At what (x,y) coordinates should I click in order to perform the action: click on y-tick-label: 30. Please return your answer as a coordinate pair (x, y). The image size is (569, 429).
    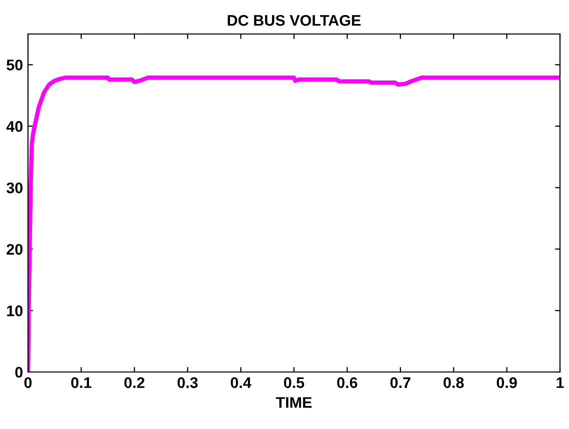
    Looking at the image, I should click on (14, 188).